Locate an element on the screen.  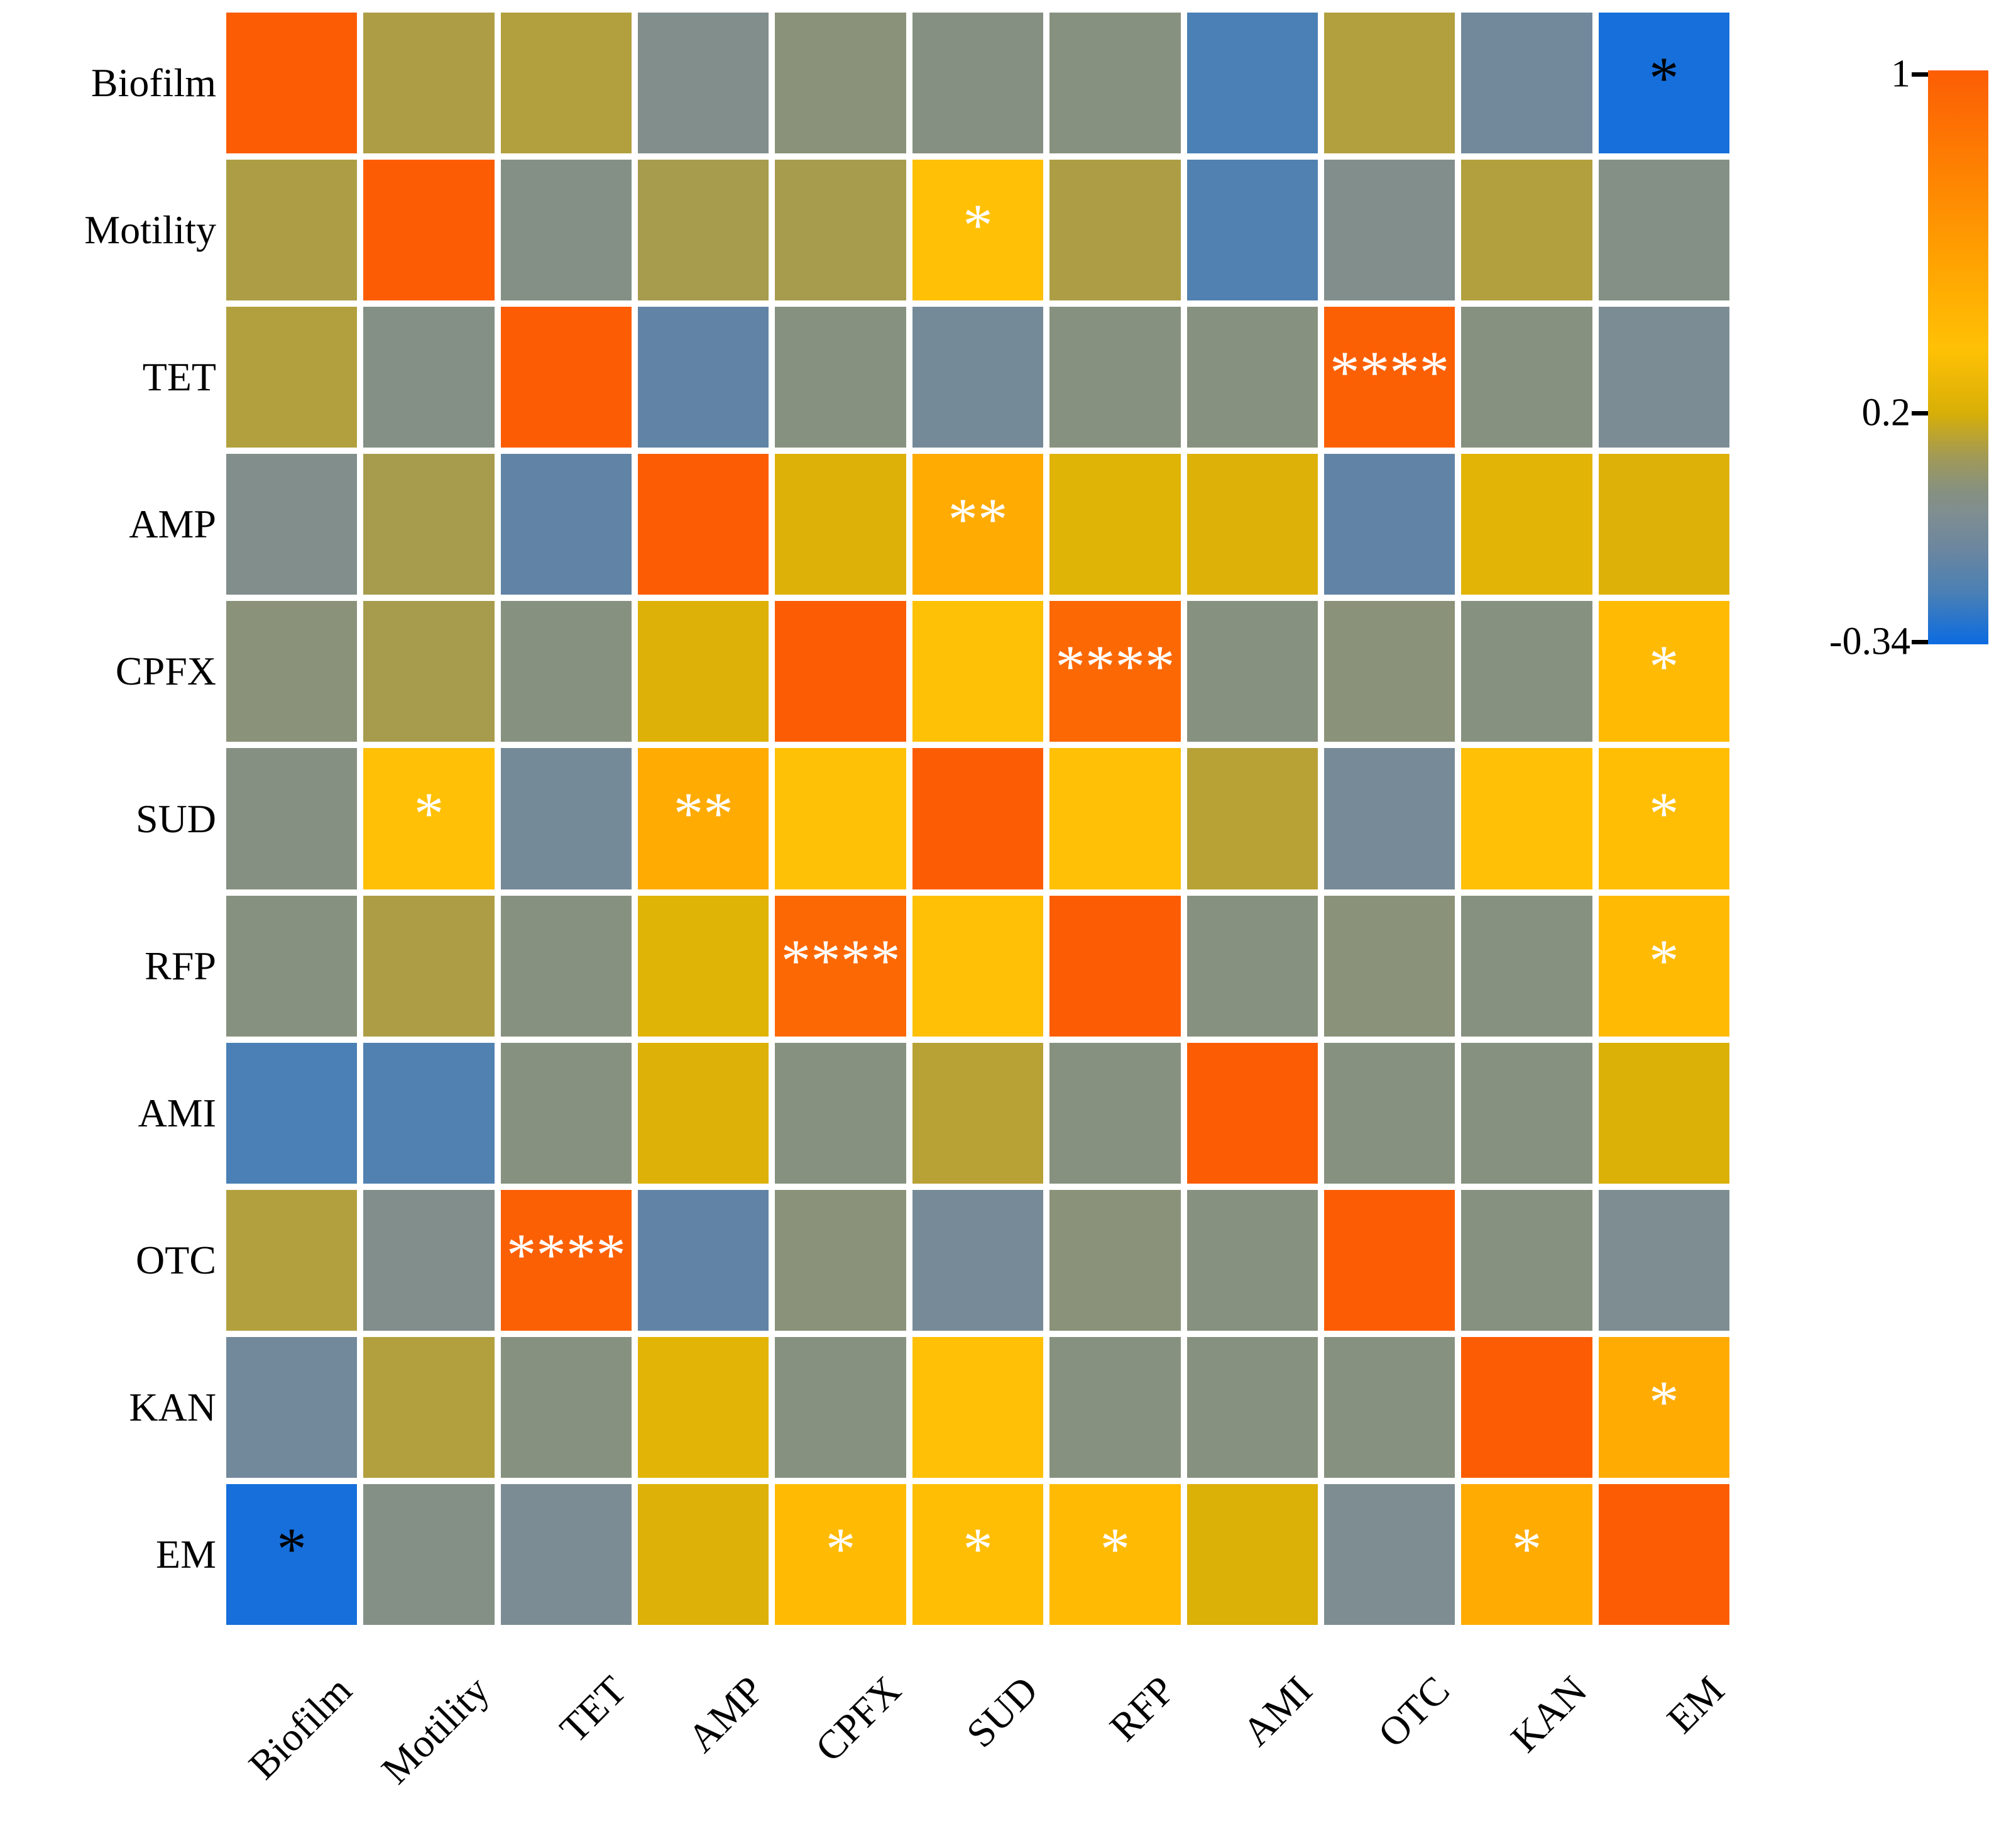
heatmap-cell-amp-otc is located at coordinates (1389, 524).